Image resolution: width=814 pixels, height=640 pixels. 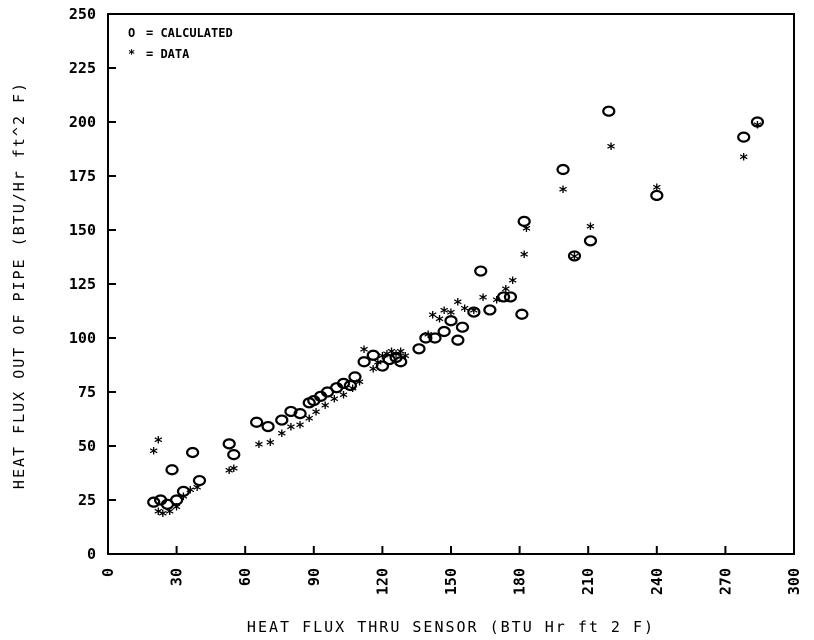 I want to click on y-tick-label: 50, so click(x=87, y=446).